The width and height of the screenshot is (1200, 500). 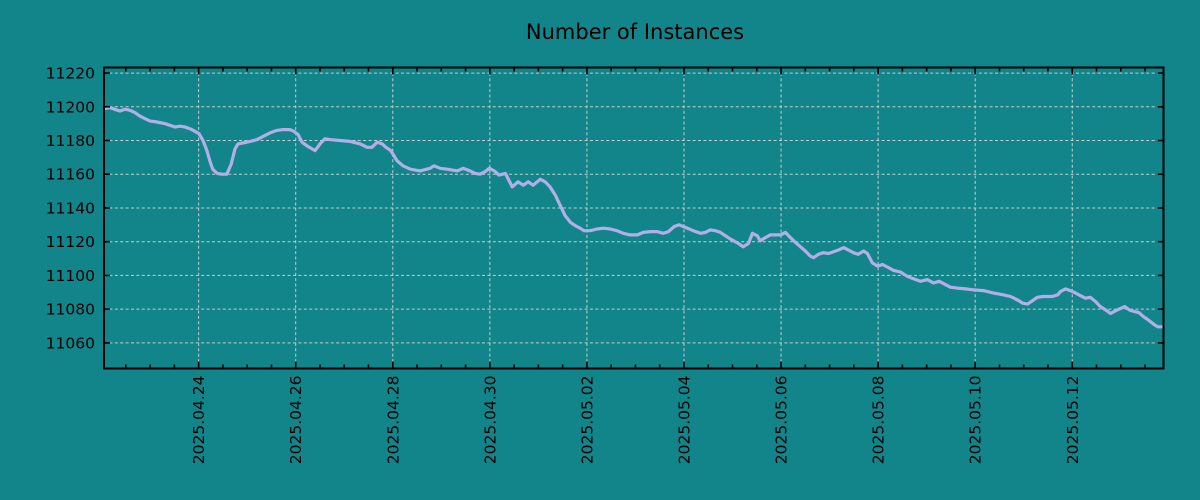 What do you see at coordinates (490, 420) in the screenshot?
I see `x-tick-label: 2025.04.30` at bounding box center [490, 420].